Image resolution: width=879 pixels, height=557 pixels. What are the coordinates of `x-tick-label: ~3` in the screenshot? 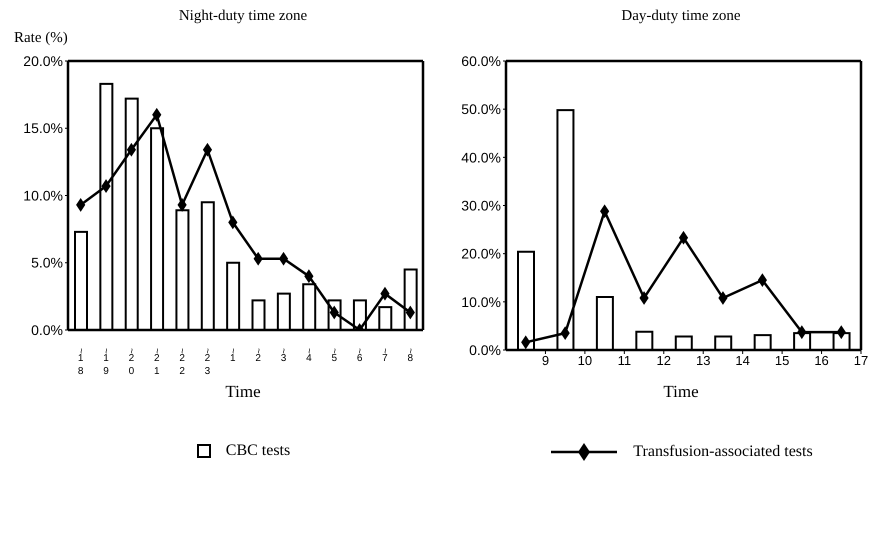 It's located at (283, 356).